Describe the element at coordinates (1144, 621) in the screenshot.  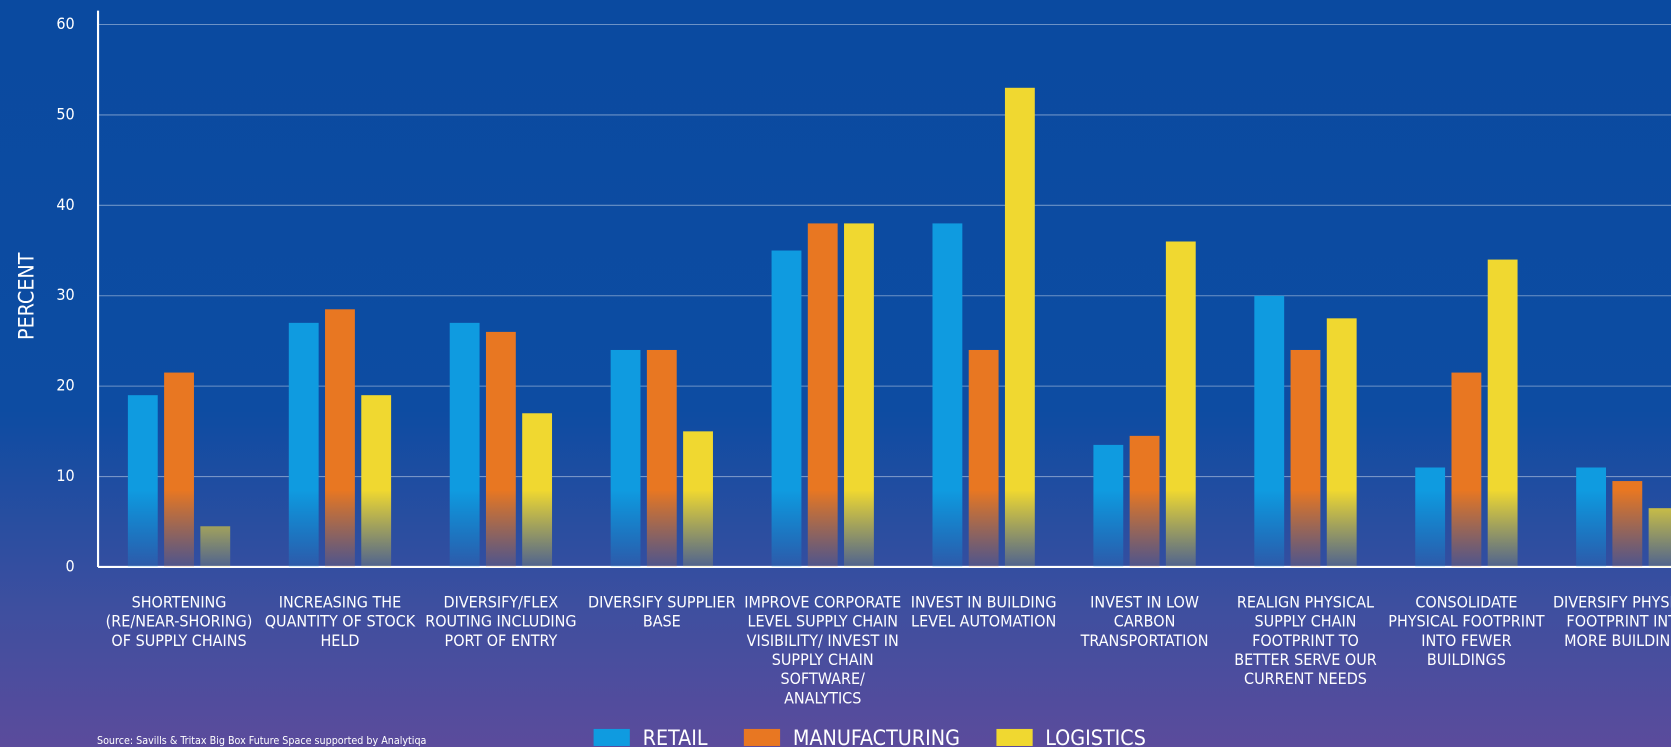
I see `x-tick-label: INVEST IN LOW CARBON TRANSPORTATION` at that location.